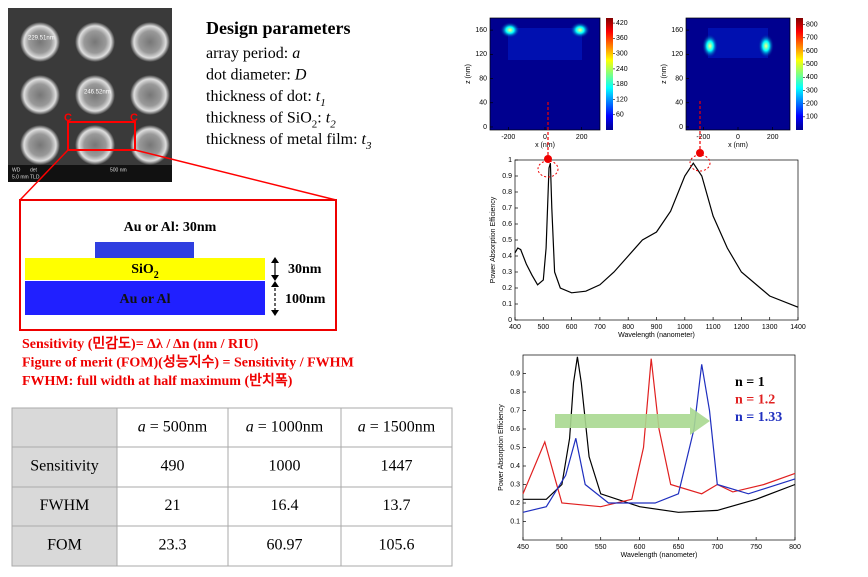 The width and height of the screenshot is (868, 577). Describe the element at coordinates (700, 153) in the screenshot. I see `peak-dot` at that location.